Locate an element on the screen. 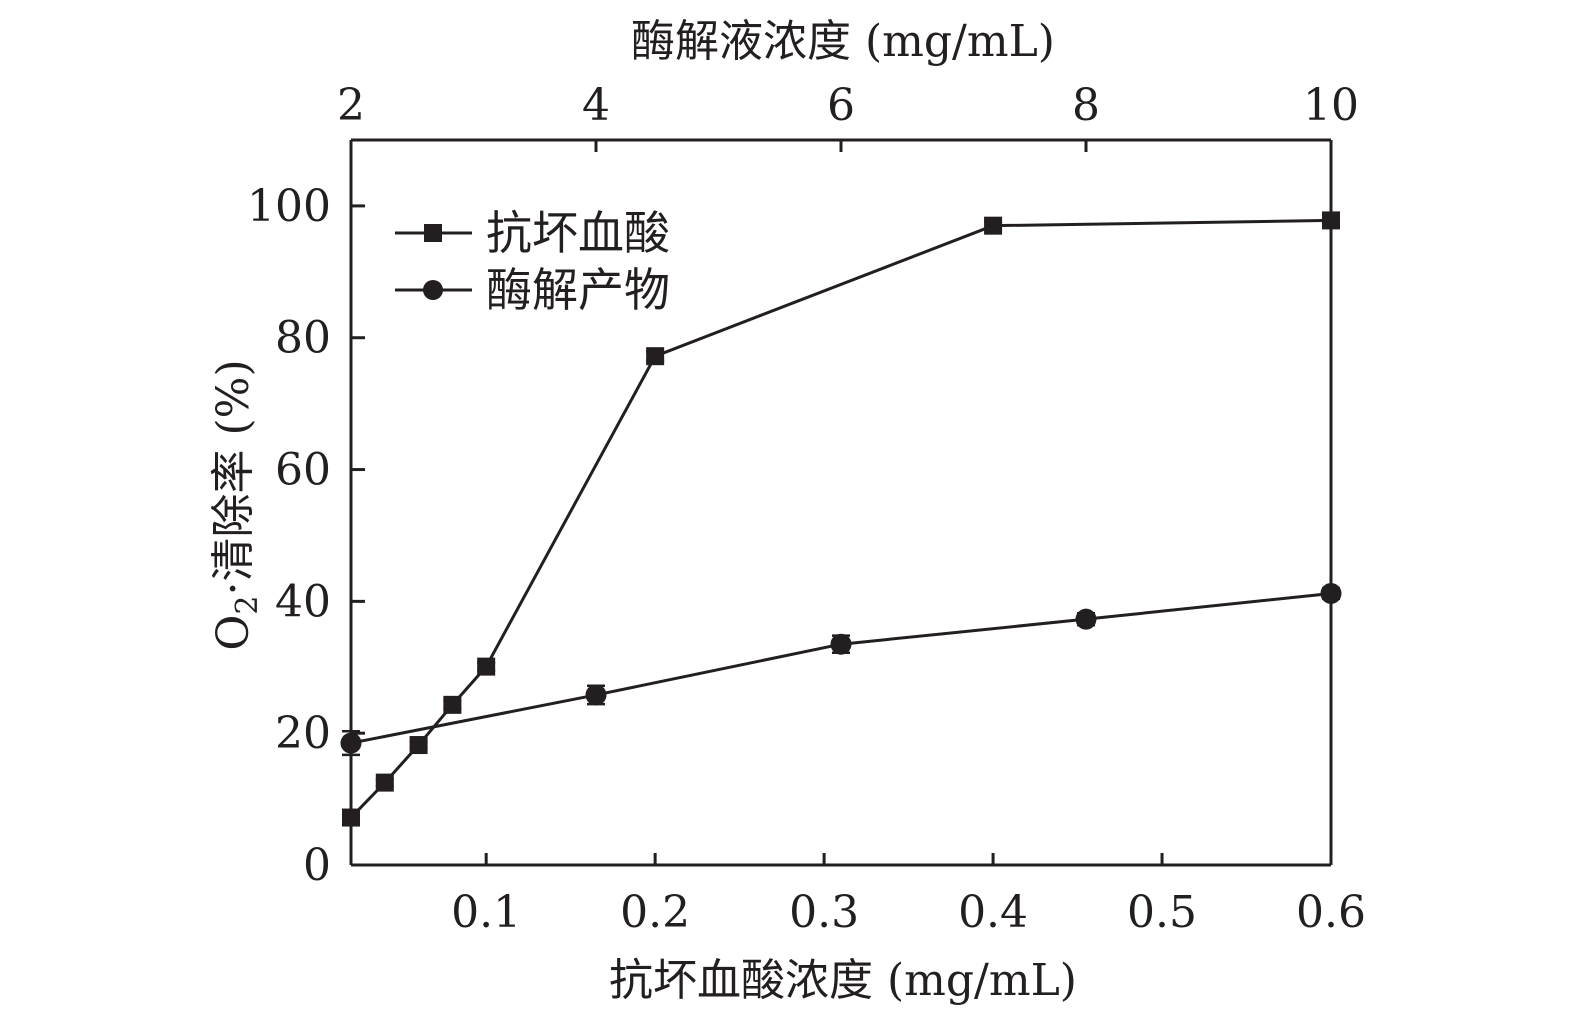 The height and width of the screenshot is (1024, 1575). legend-label-hydrolysate: 酶解产物 is located at coordinates (578, 290).